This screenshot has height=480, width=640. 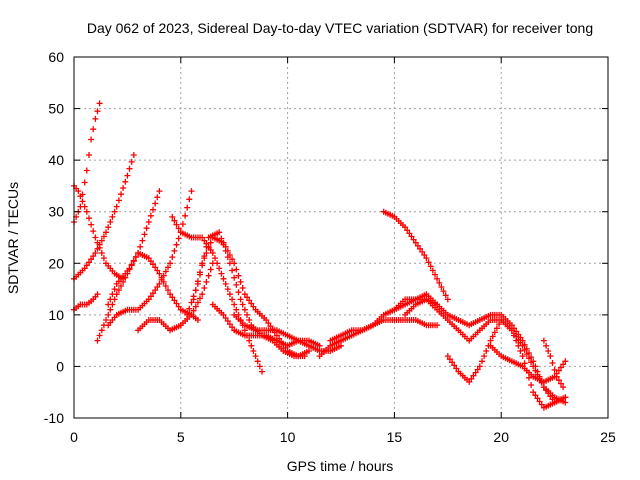 I want to click on x-tick-label: 10, so click(x=288, y=437).